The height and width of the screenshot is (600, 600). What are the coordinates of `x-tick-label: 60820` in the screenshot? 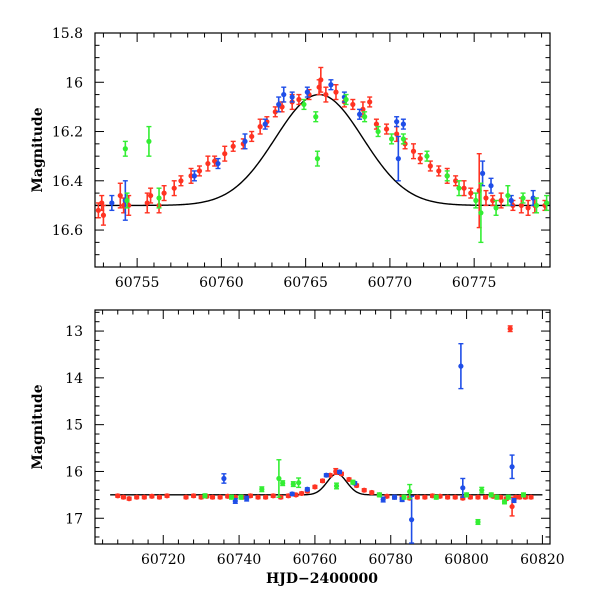 It's located at (542, 560).